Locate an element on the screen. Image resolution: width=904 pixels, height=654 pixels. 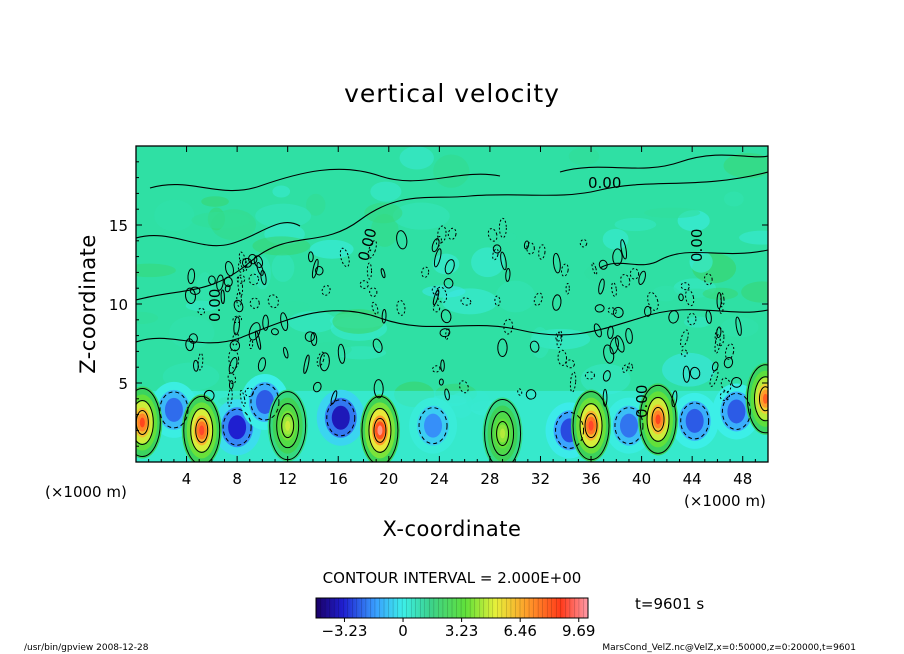
time-label: t=9601 s is located at coordinates (669, 604).